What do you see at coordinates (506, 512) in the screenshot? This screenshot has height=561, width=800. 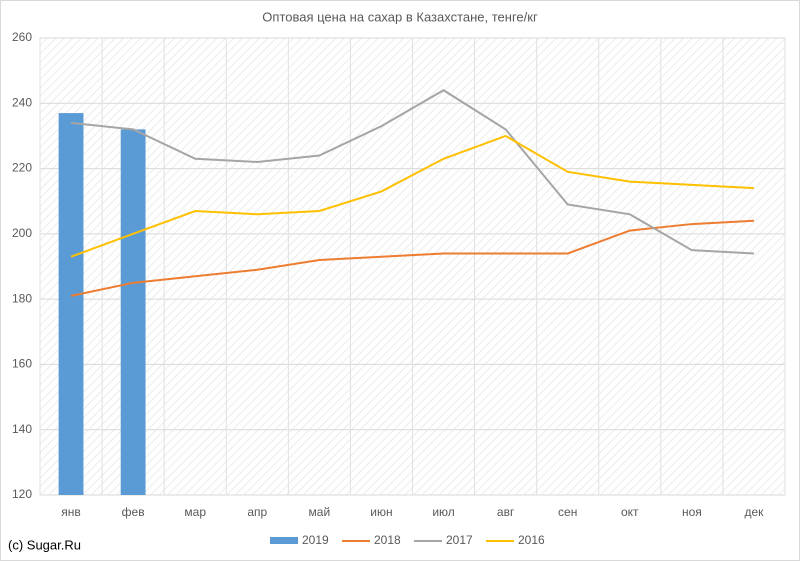 I see `x-tick-label: авг` at bounding box center [506, 512].